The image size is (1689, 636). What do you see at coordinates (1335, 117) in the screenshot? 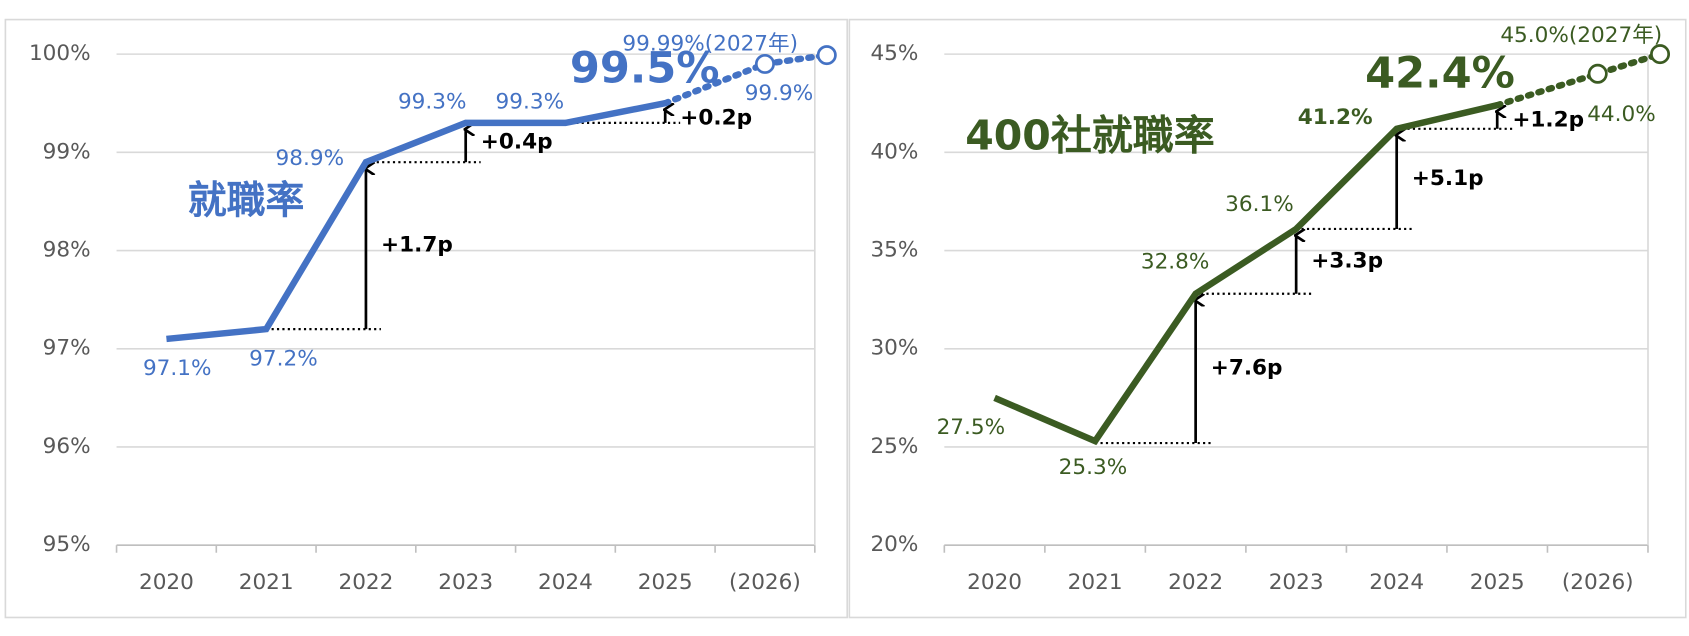
I see `data-label: 41.2%` at bounding box center [1335, 117].